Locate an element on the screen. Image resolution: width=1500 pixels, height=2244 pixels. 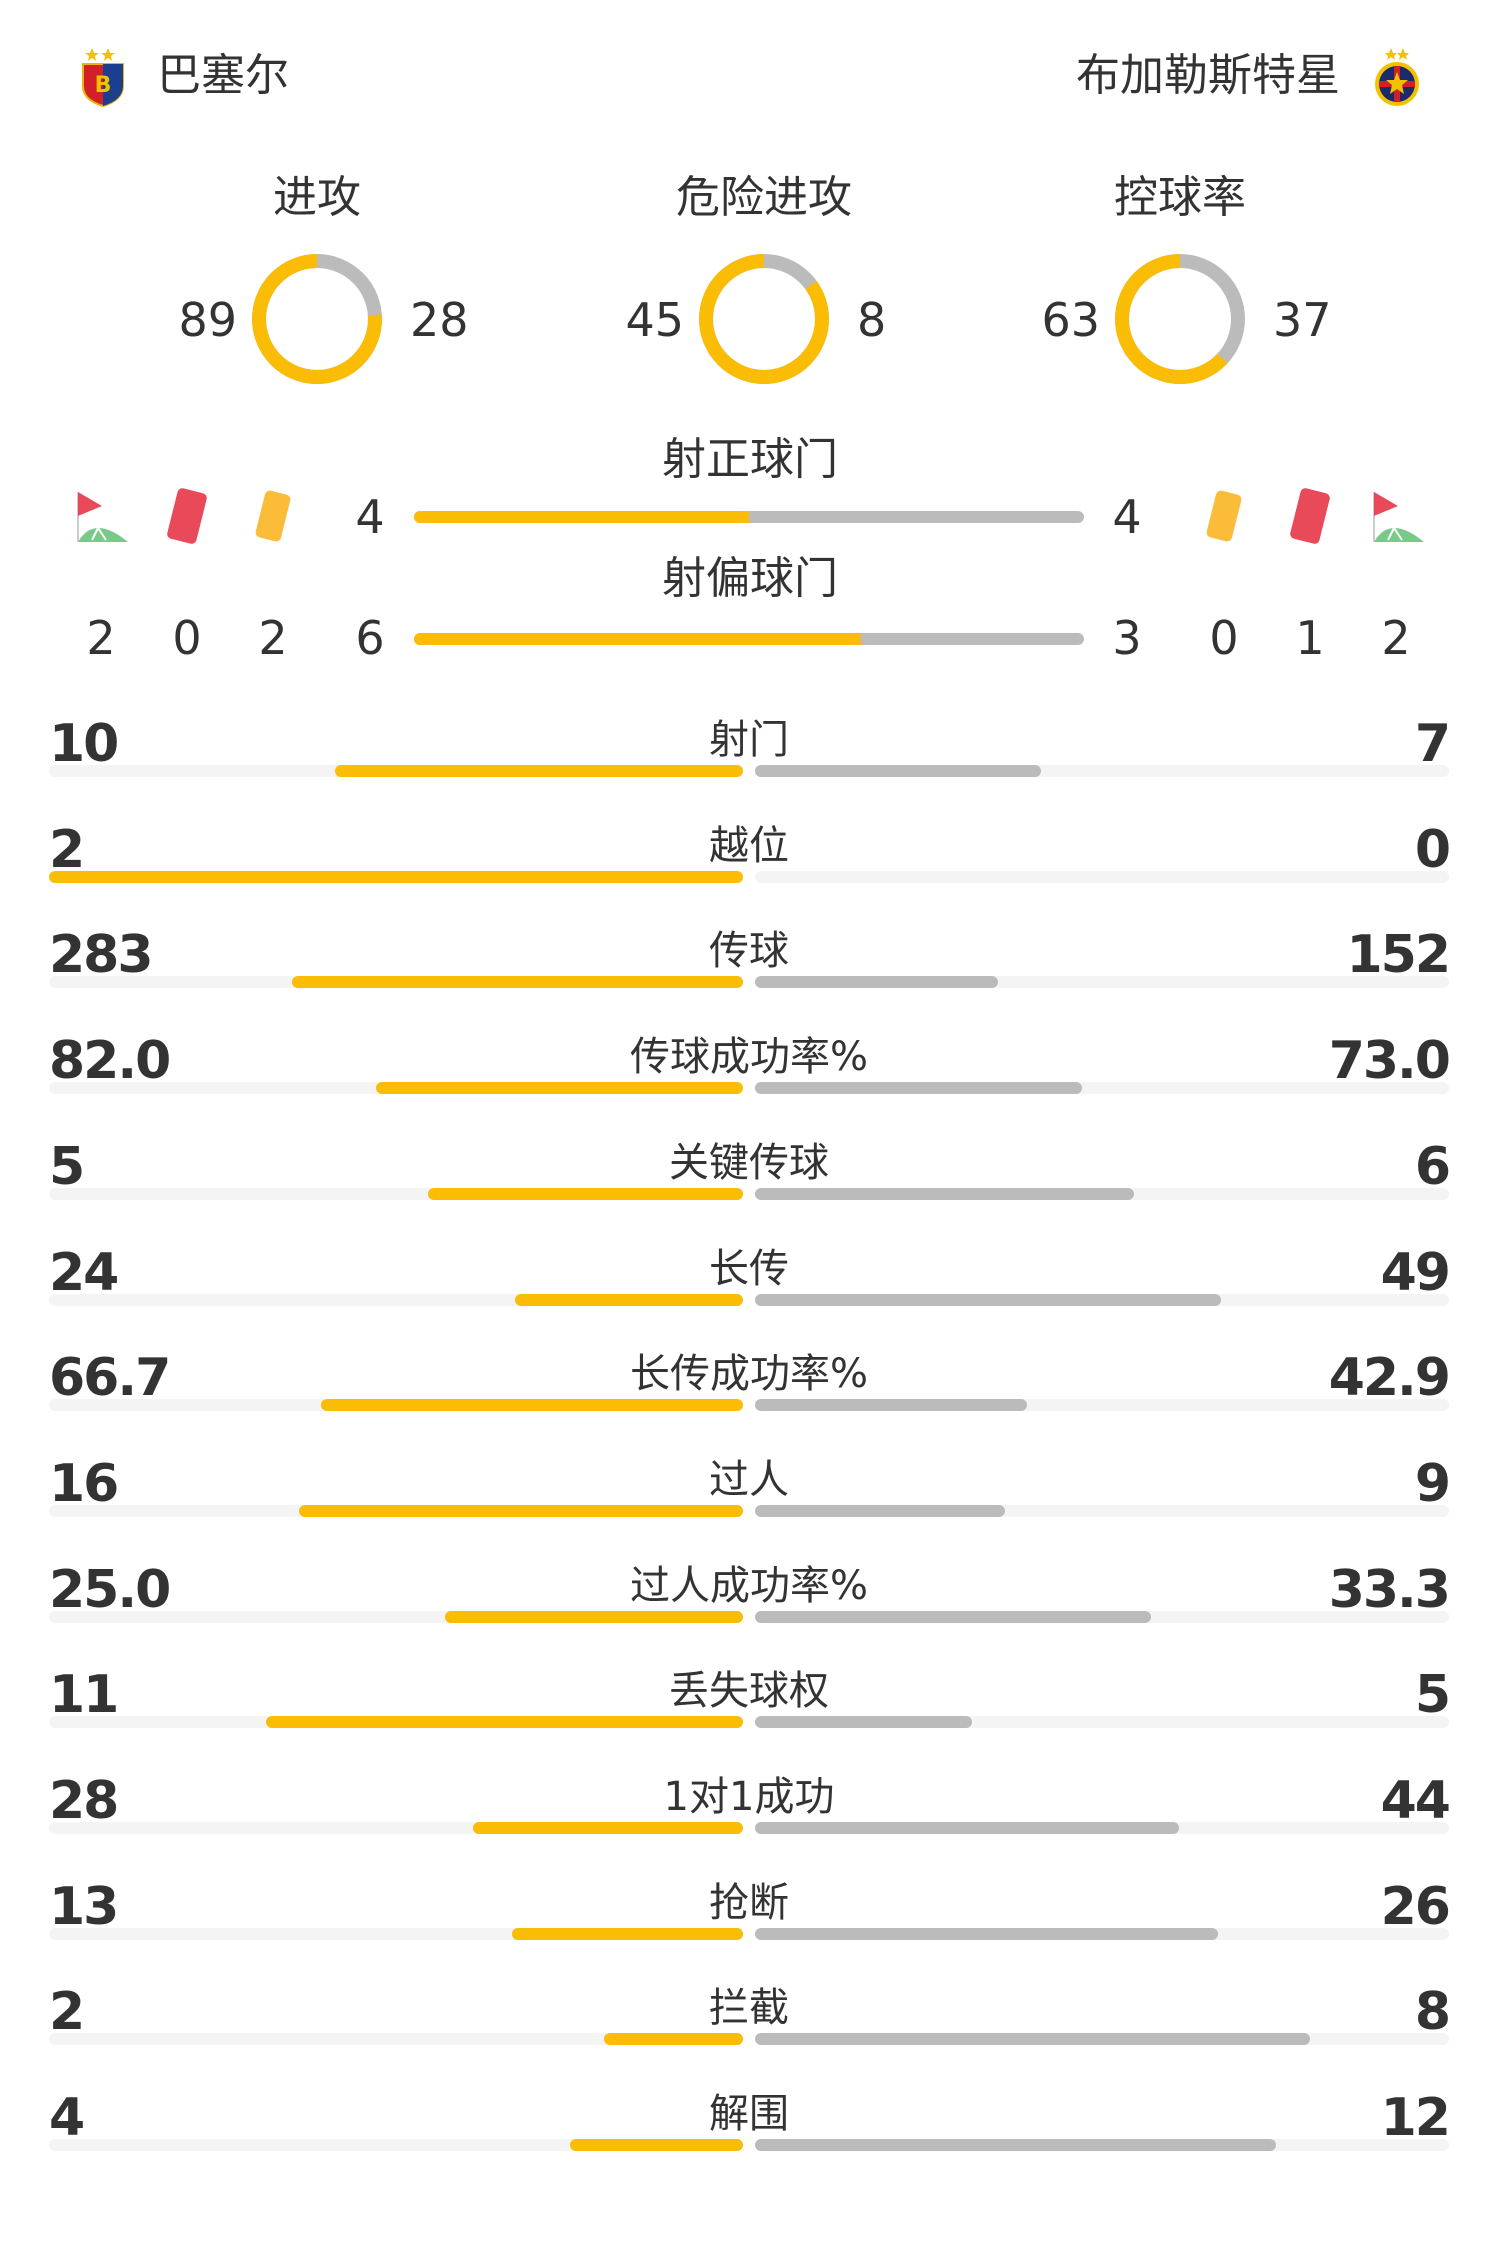
stat-home-value: 283 is located at coordinates (101, 955).